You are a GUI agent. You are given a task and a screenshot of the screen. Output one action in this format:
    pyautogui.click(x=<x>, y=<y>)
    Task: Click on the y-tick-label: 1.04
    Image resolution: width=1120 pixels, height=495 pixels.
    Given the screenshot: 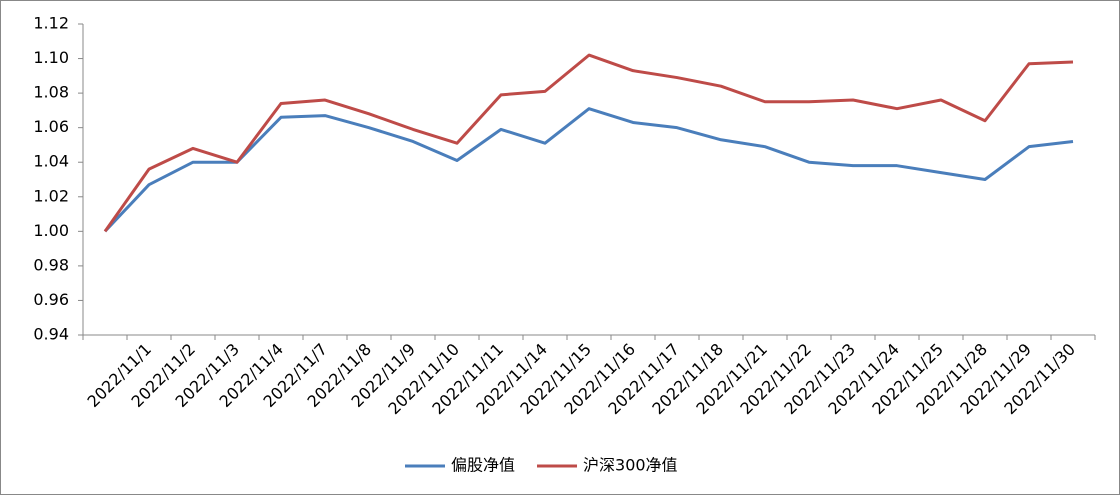 What is the action you would take?
    pyautogui.click(x=51, y=161)
    